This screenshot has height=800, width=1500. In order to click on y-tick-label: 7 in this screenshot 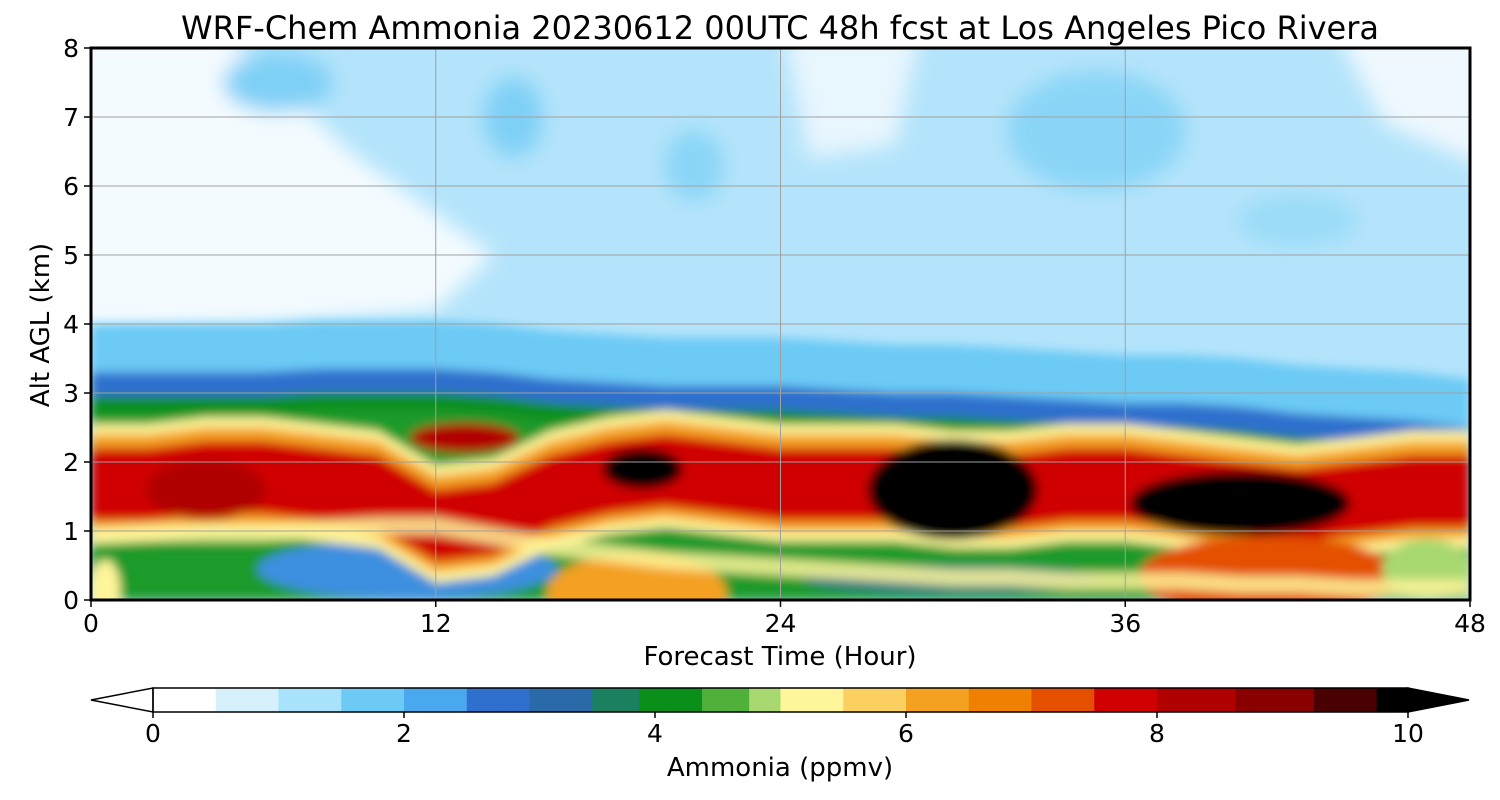, I will do `click(71, 117)`.